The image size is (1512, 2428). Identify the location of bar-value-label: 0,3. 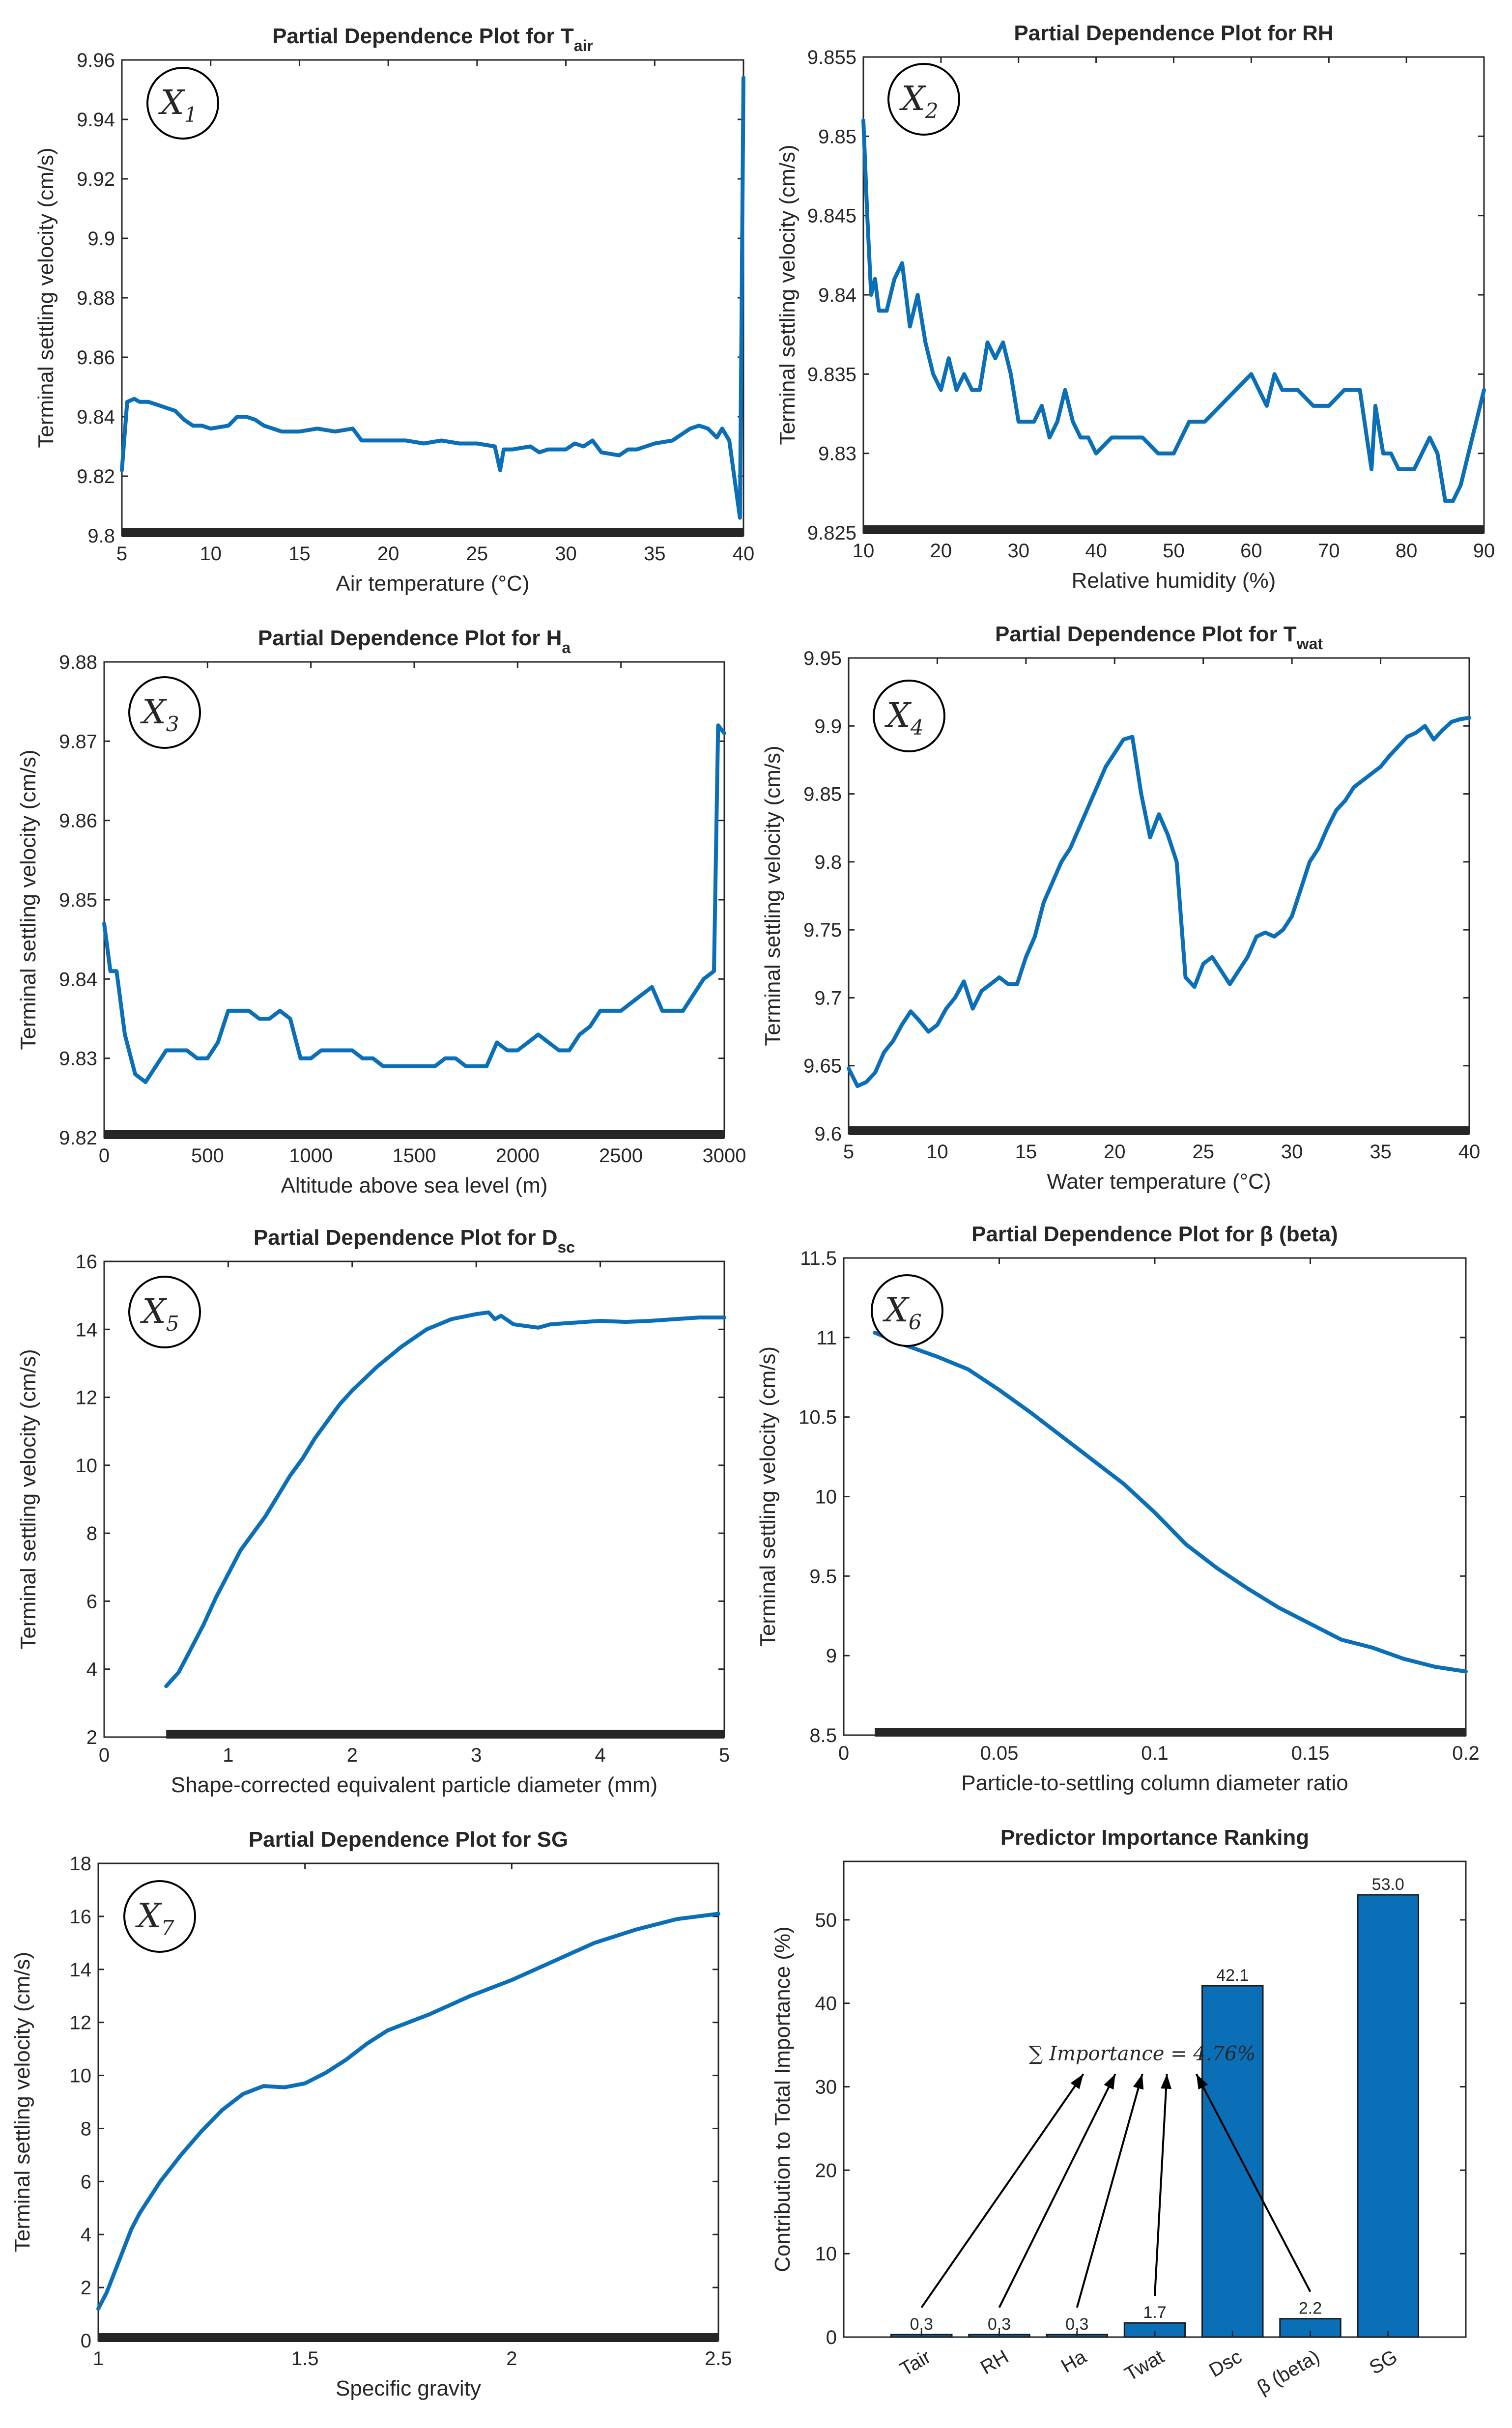
(1000, 2324).